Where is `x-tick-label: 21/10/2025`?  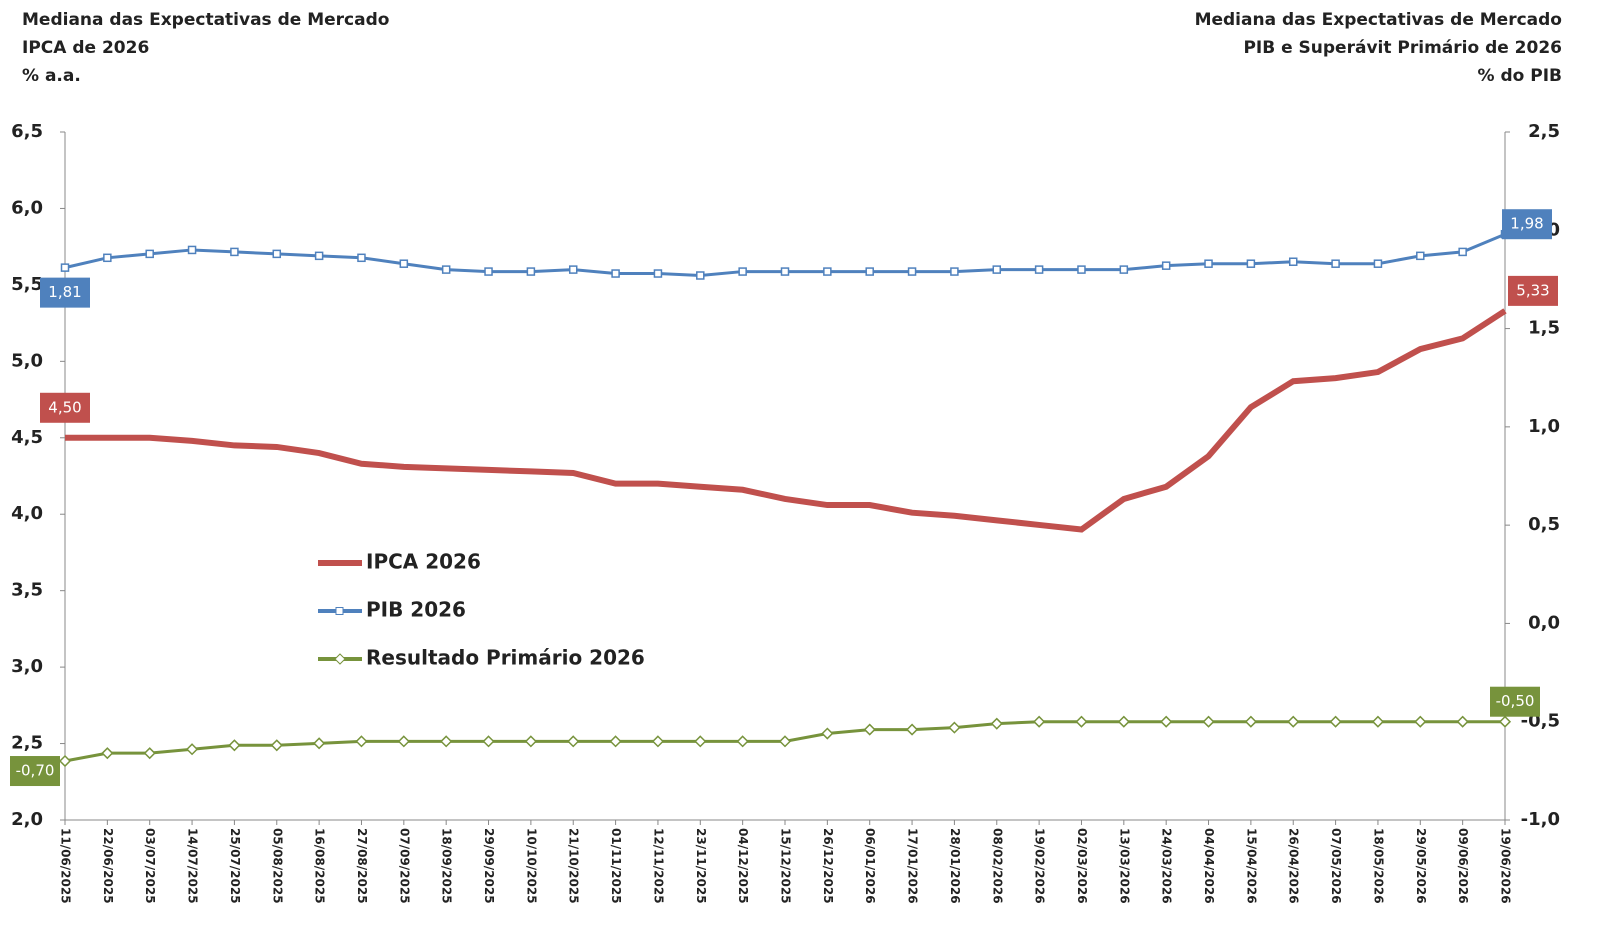 x-tick-label: 21/10/2025 is located at coordinates (574, 866).